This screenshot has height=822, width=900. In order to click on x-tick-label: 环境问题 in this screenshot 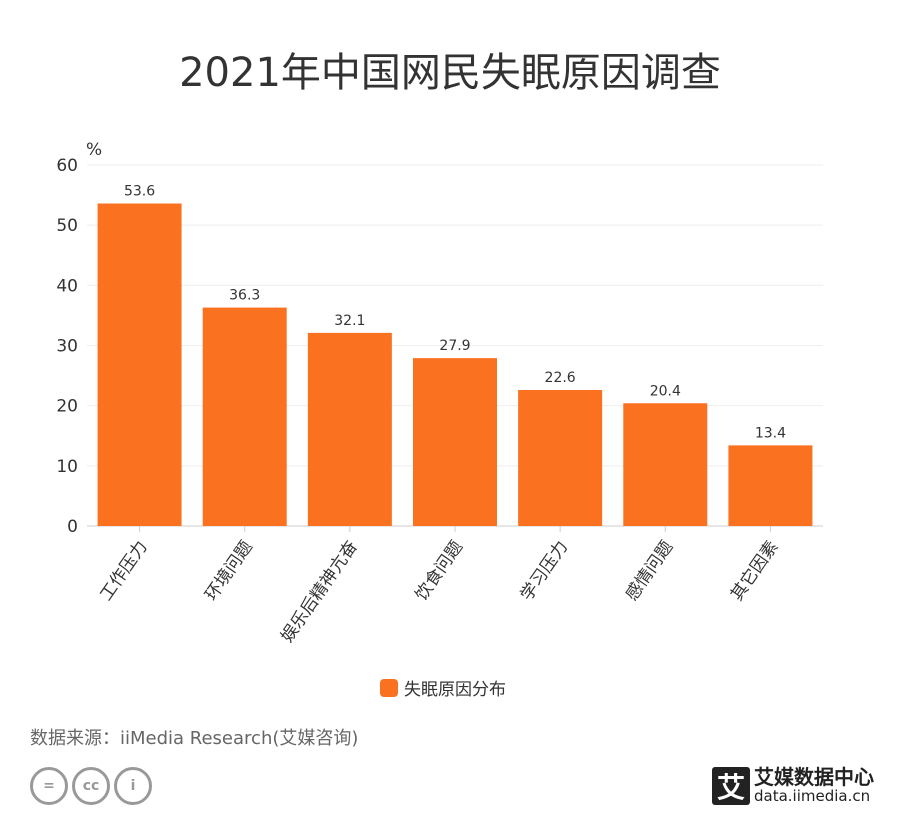, I will do `click(228, 570)`.